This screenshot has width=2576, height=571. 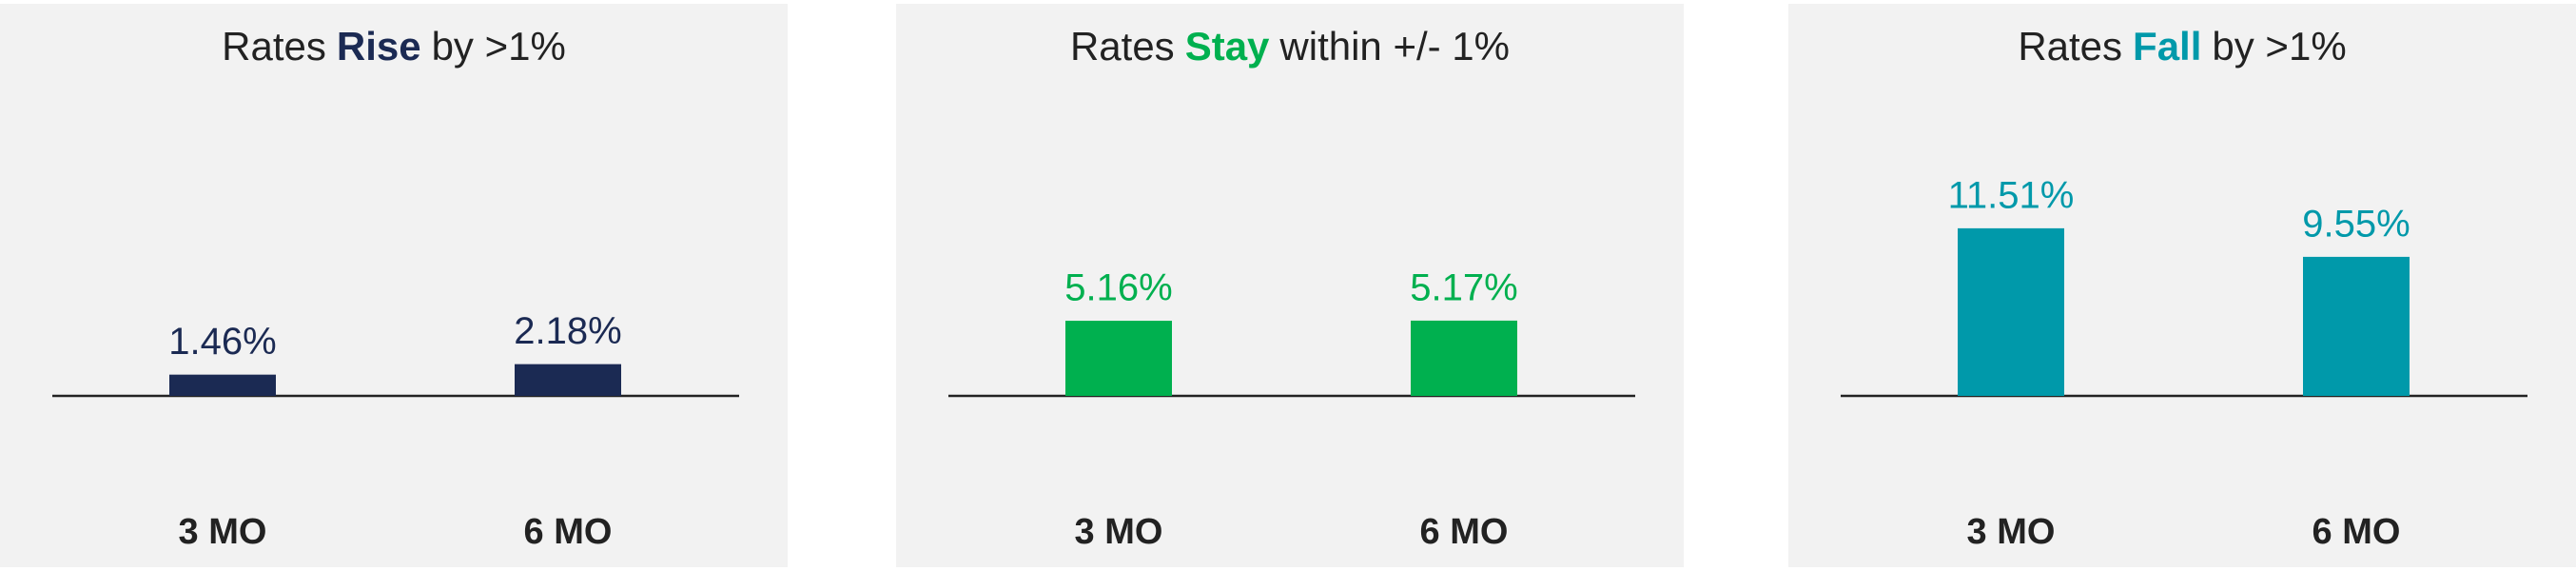 I want to click on value-label: 5.16%, so click(x=1118, y=288).